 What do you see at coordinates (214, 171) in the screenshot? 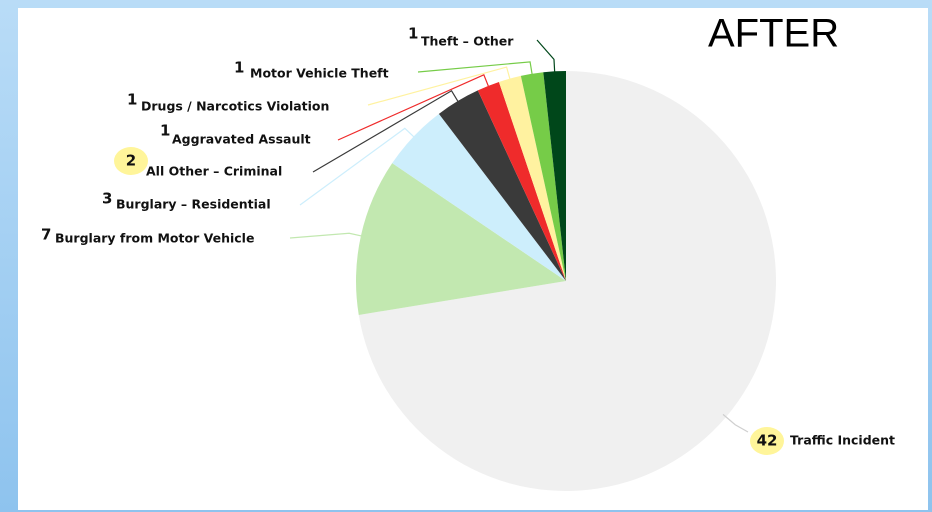
I see `category-label: All Other – Criminal` at bounding box center [214, 171].